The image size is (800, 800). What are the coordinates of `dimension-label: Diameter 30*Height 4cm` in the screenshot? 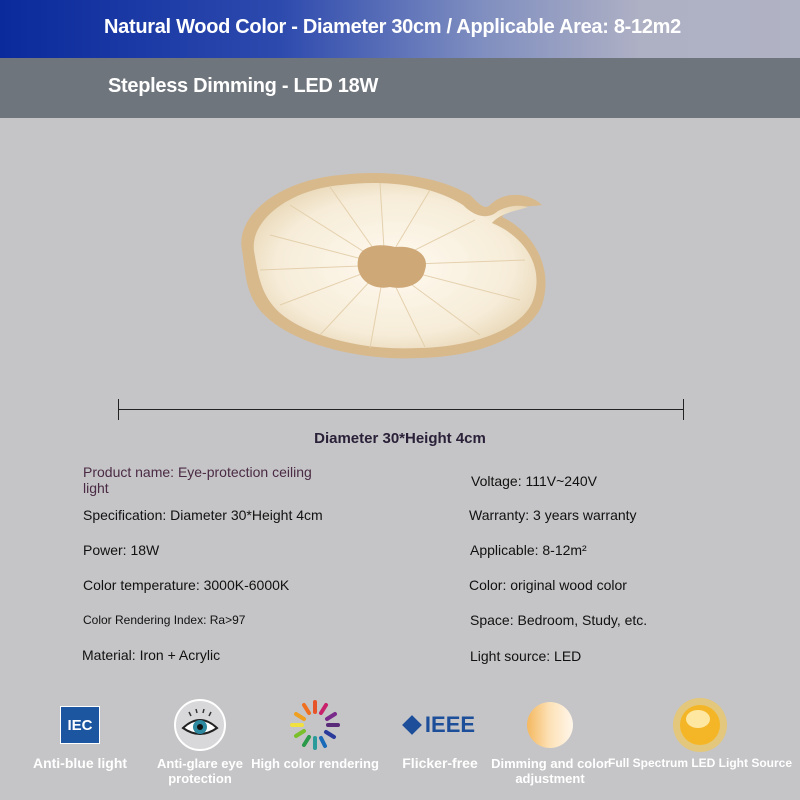 It's located at (400, 438).